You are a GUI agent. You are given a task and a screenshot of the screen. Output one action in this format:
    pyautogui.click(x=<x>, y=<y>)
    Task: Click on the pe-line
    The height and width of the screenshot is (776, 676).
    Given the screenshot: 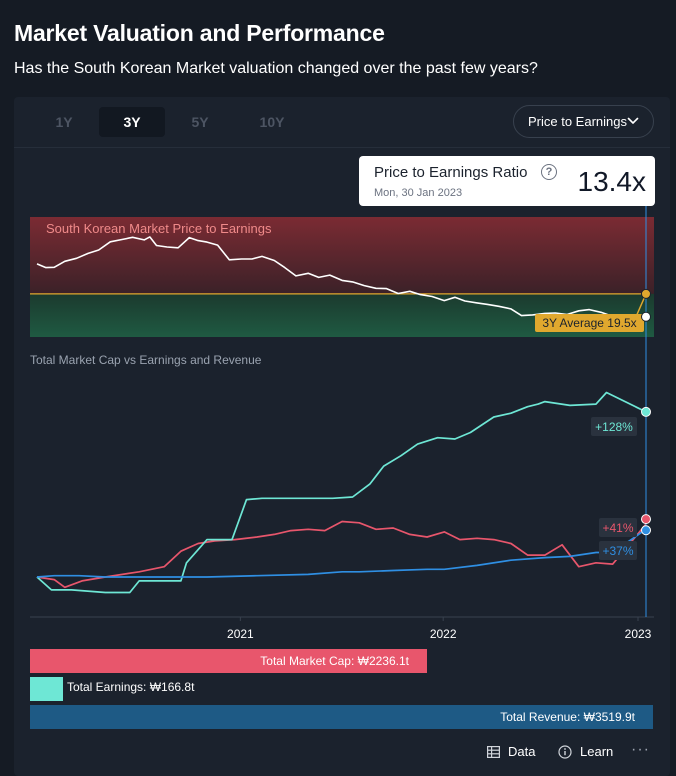 What is the action you would take?
    pyautogui.click(x=341, y=277)
    